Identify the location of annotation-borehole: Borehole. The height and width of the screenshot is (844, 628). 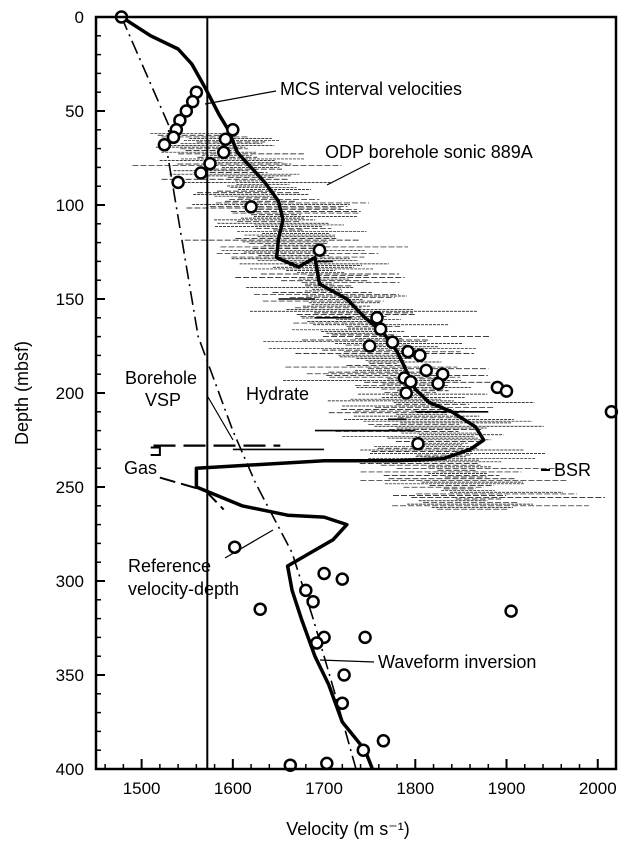
(161, 378).